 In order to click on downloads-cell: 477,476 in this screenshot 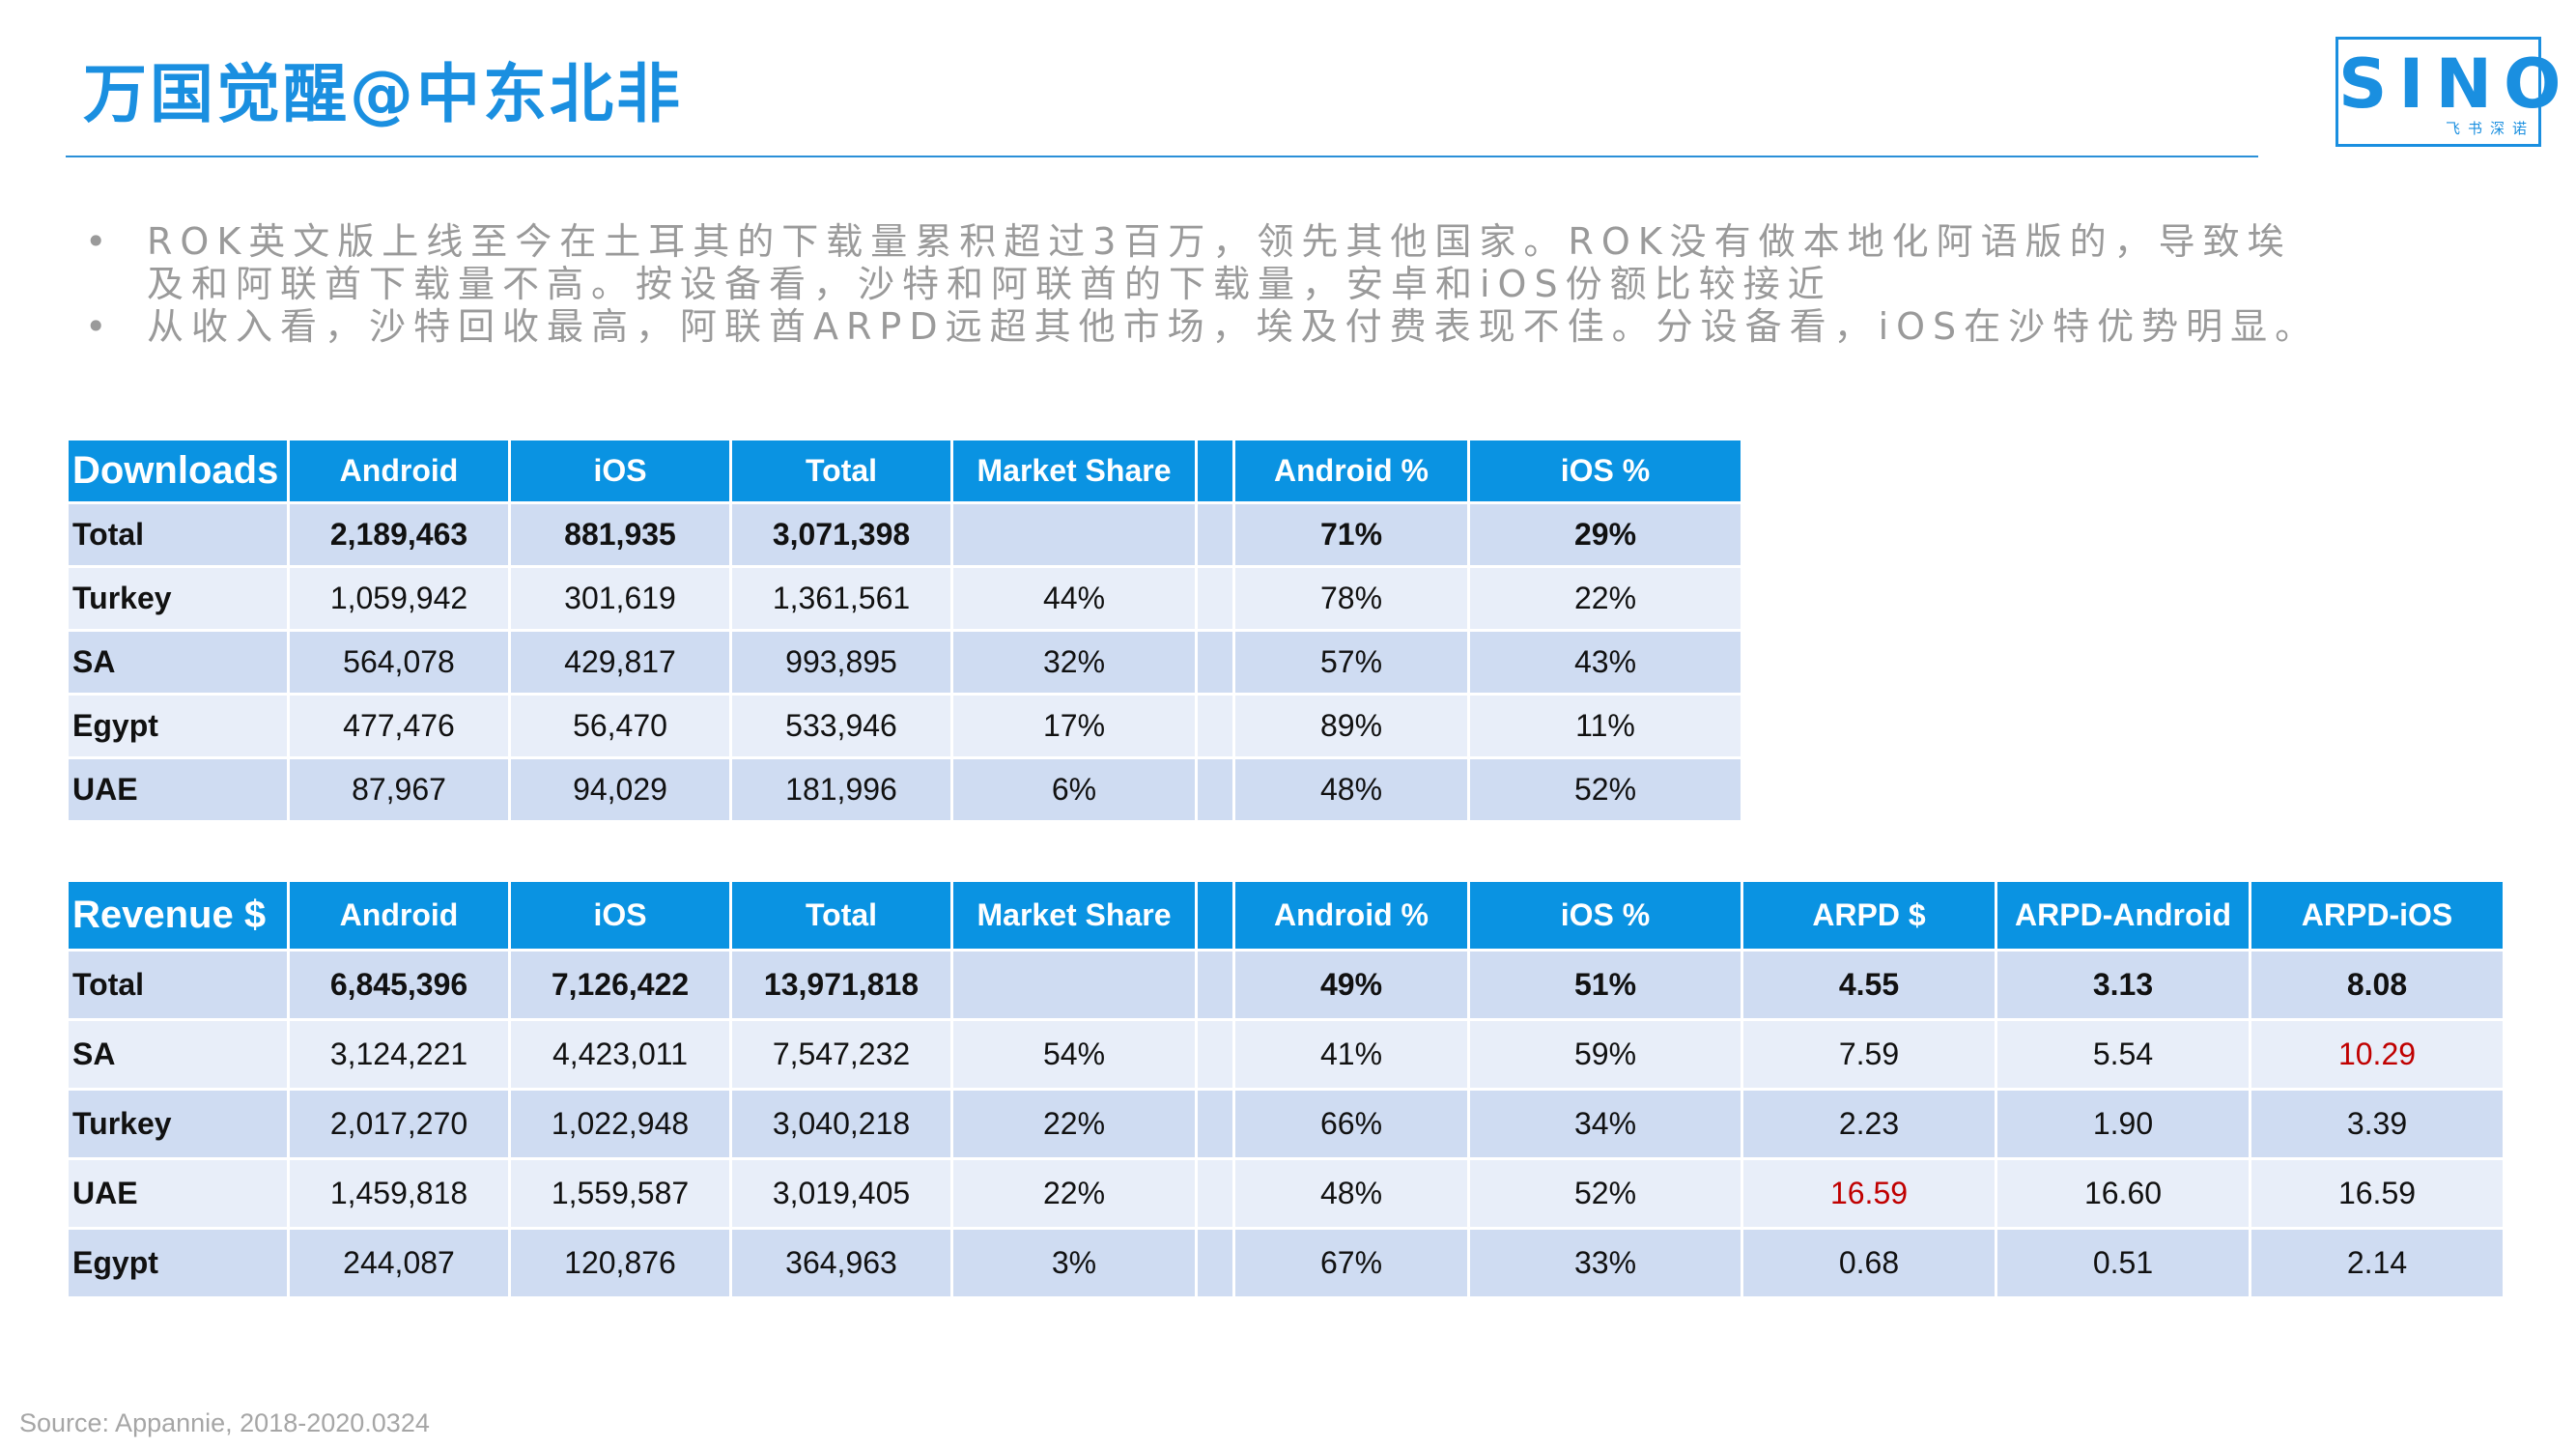, I will do `click(399, 726)`.